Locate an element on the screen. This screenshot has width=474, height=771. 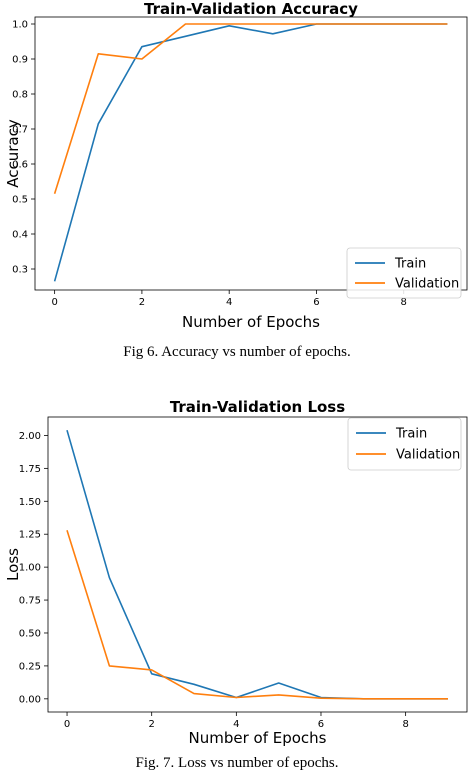
figure-caption: Fig. 7. Loss vs number of epochs. is located at coordinates (237, 763).